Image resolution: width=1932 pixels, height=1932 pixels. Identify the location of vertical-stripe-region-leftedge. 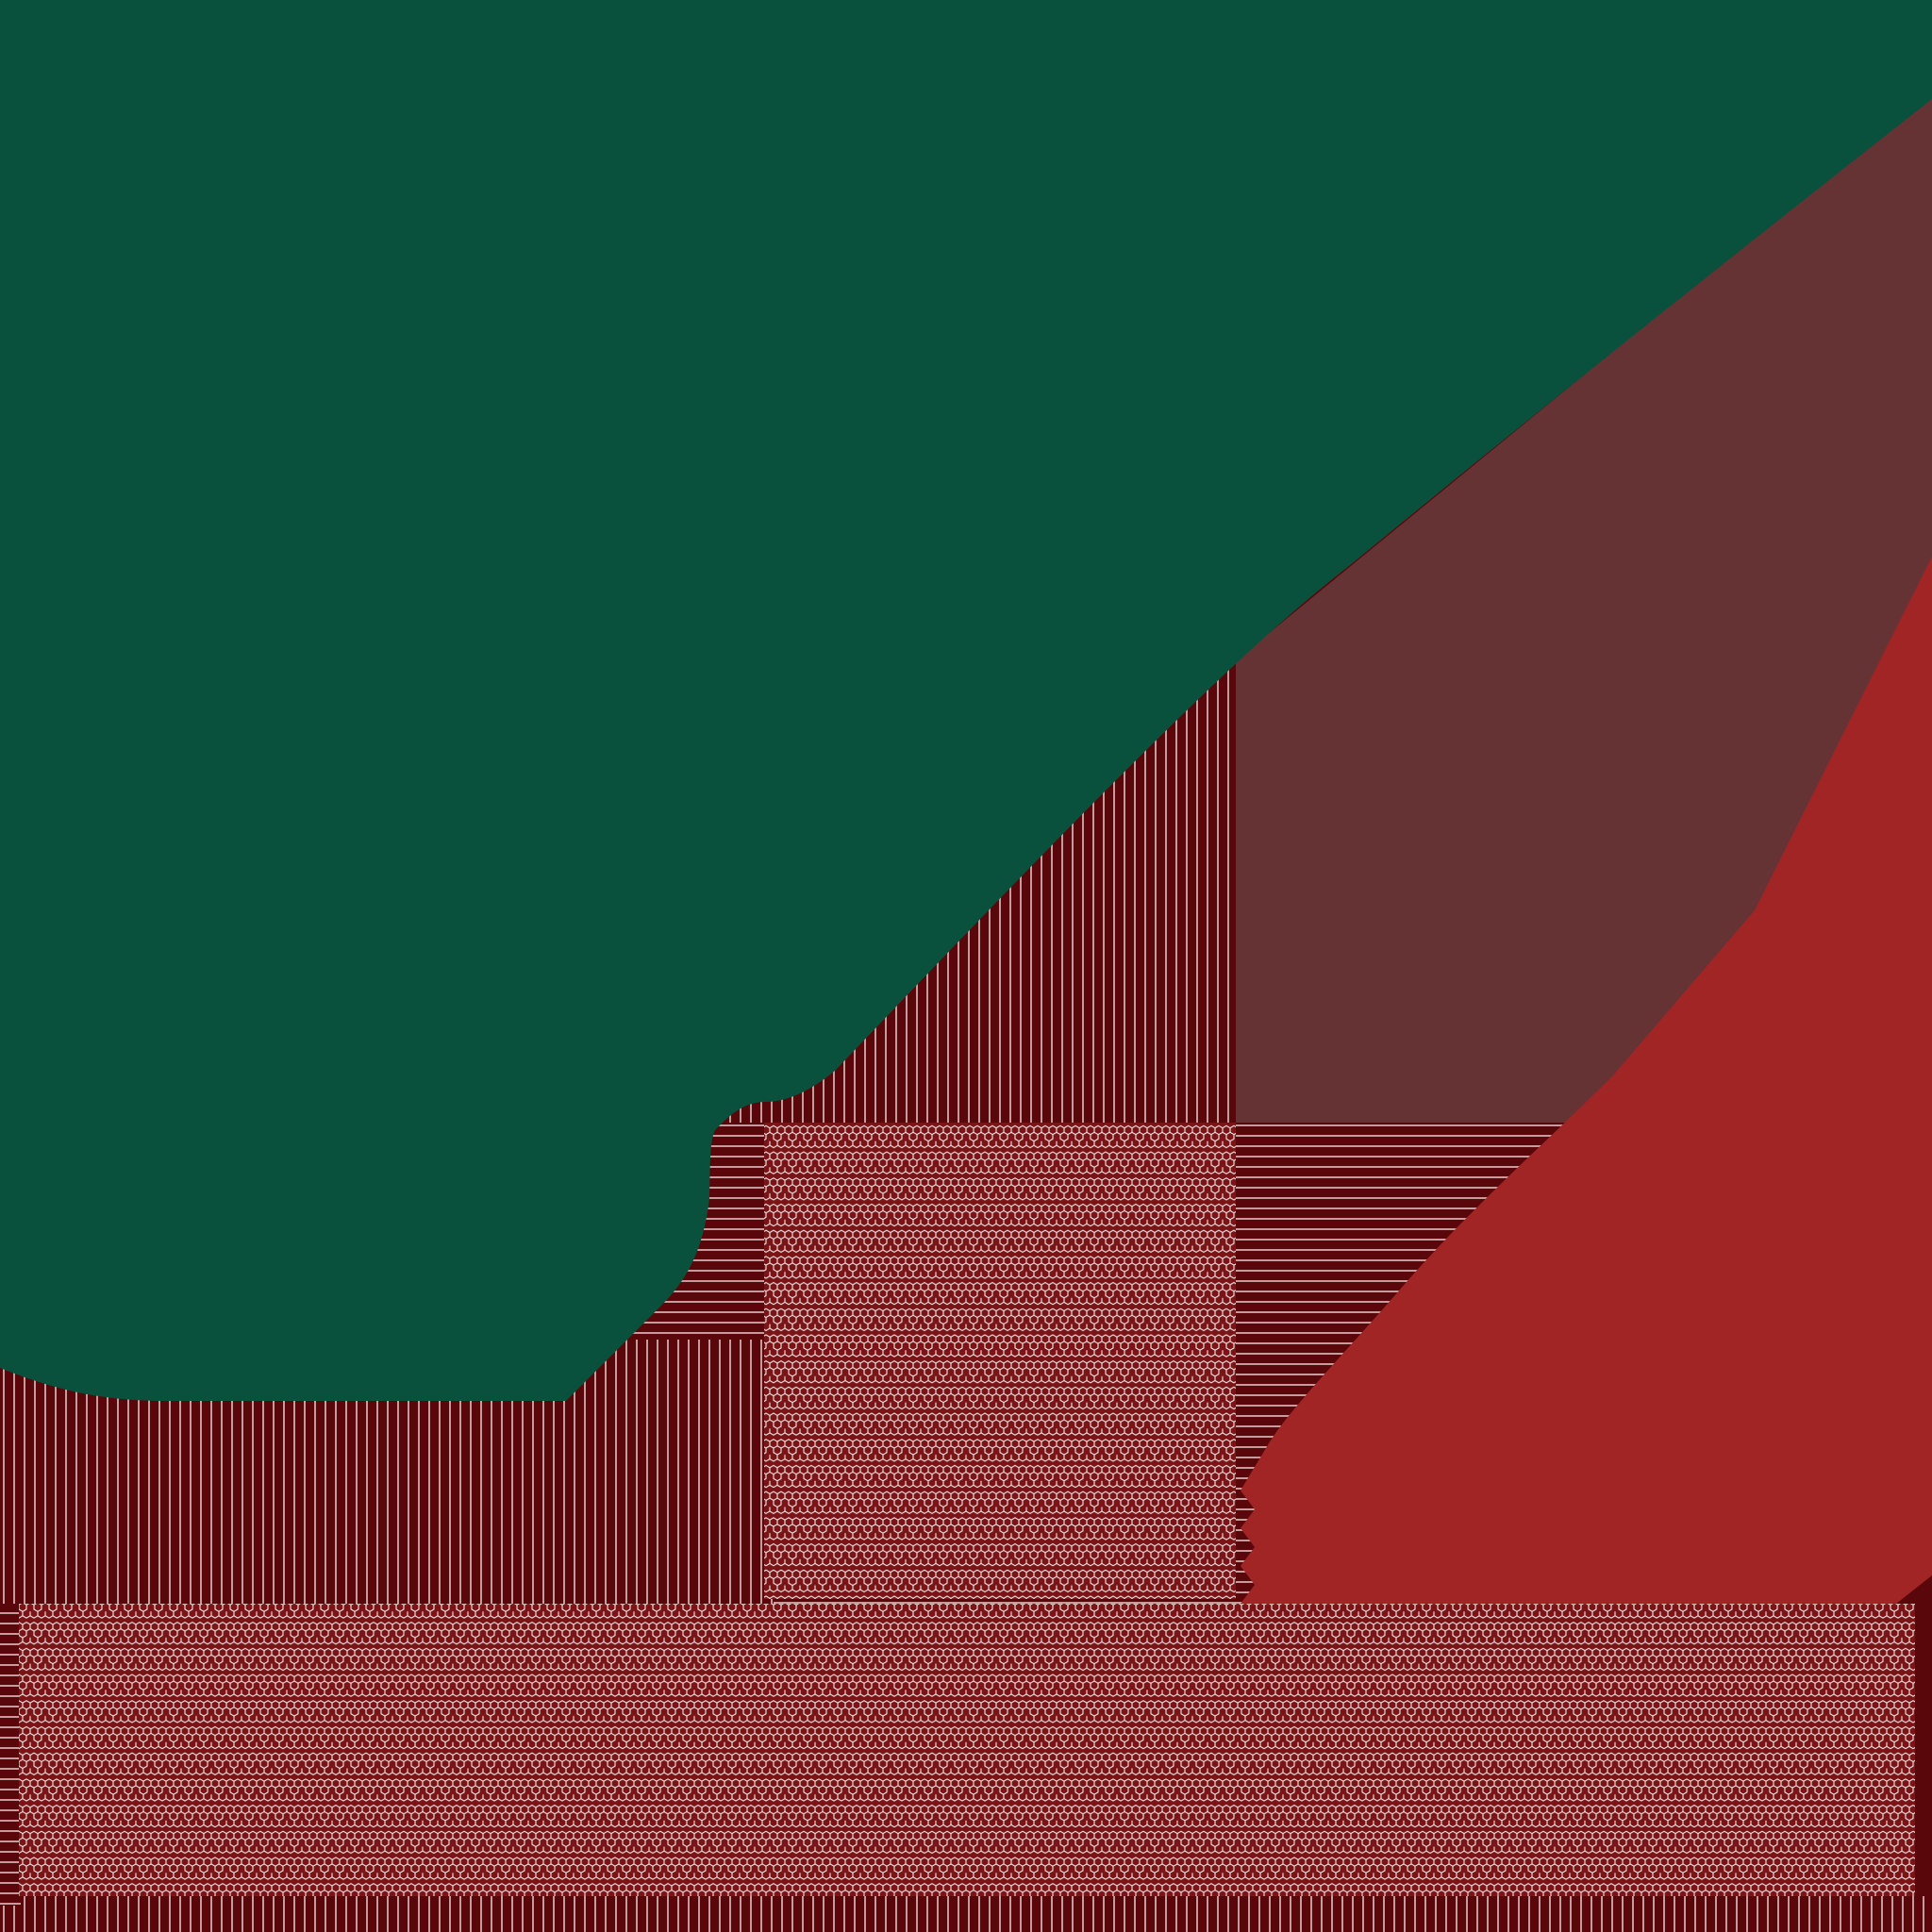
(11, 1755).